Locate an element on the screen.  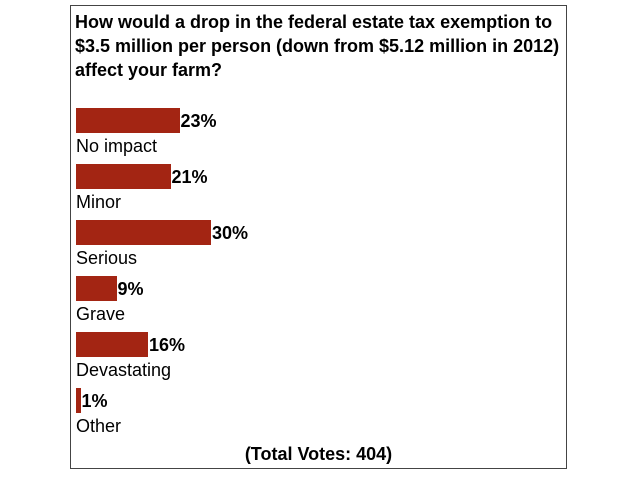
poll-option: 23% No impact is located at coordinates (316, 136).